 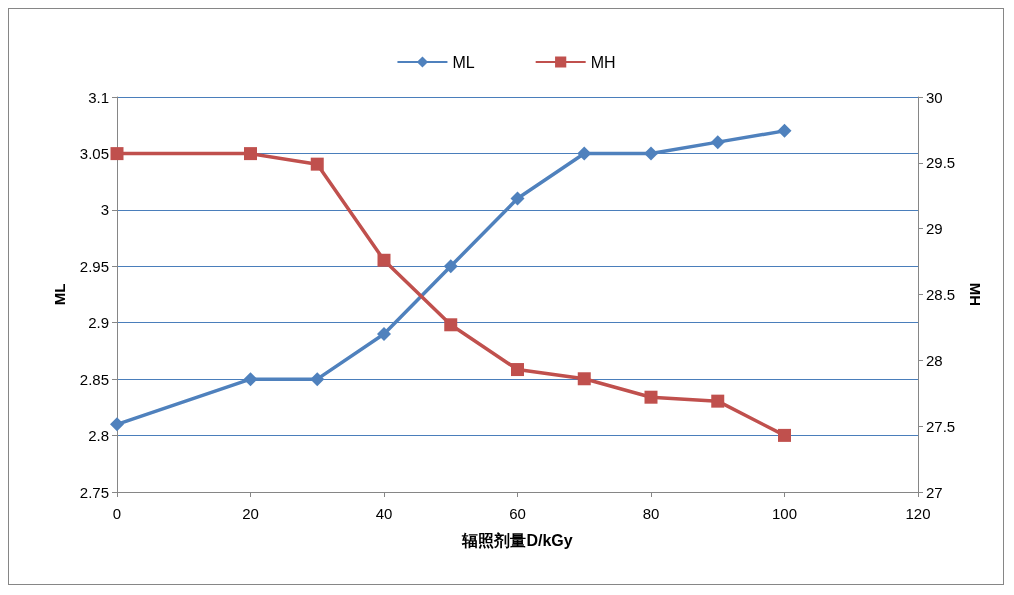 I want to click on y2-tick-label: 29.5, so click(x=941, y=163).